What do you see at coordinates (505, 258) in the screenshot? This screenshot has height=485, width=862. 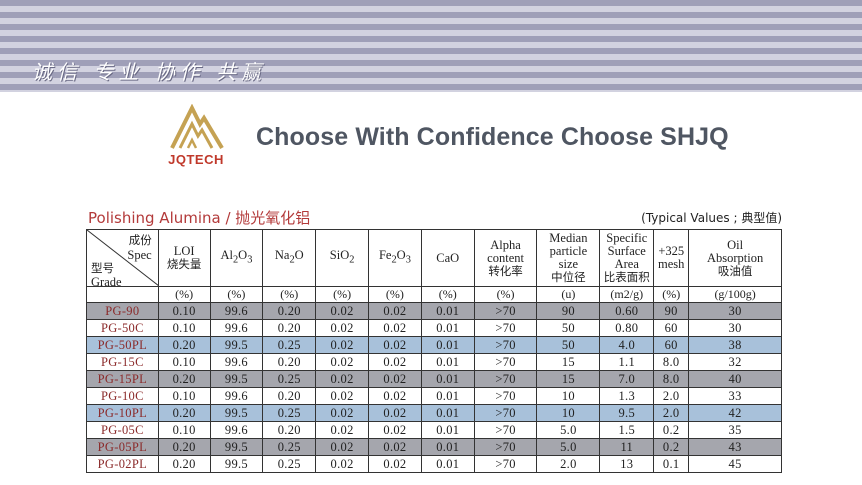 I see `col-header-alpha: Alpha content 转化率` at bounding box center [505, 258].